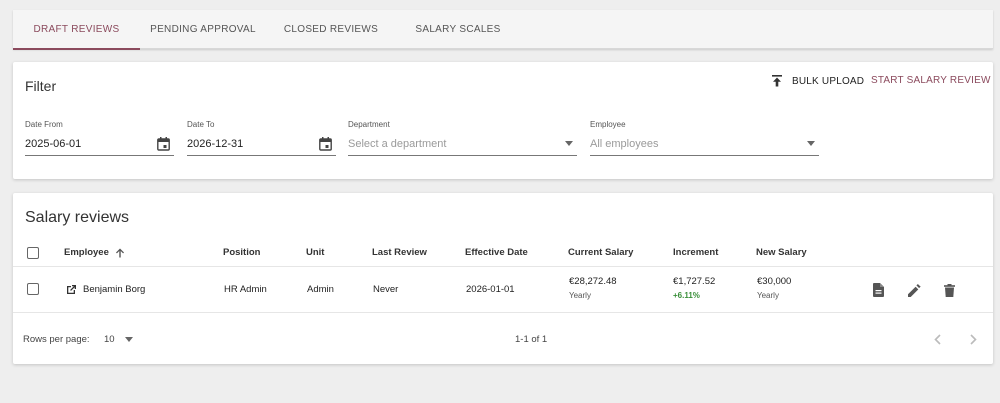 Image resolution: width=1000 pixels, height=403 pixels. Describe the element at coordinates (696, 252) in the screenshot. I see `column-header-increment: Increment` at that location.